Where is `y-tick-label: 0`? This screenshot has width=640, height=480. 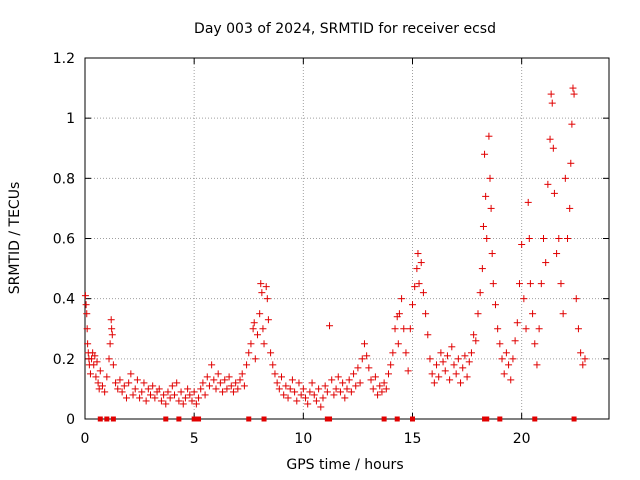 y-tick-label: 0 is located at coordinates (70, 420).